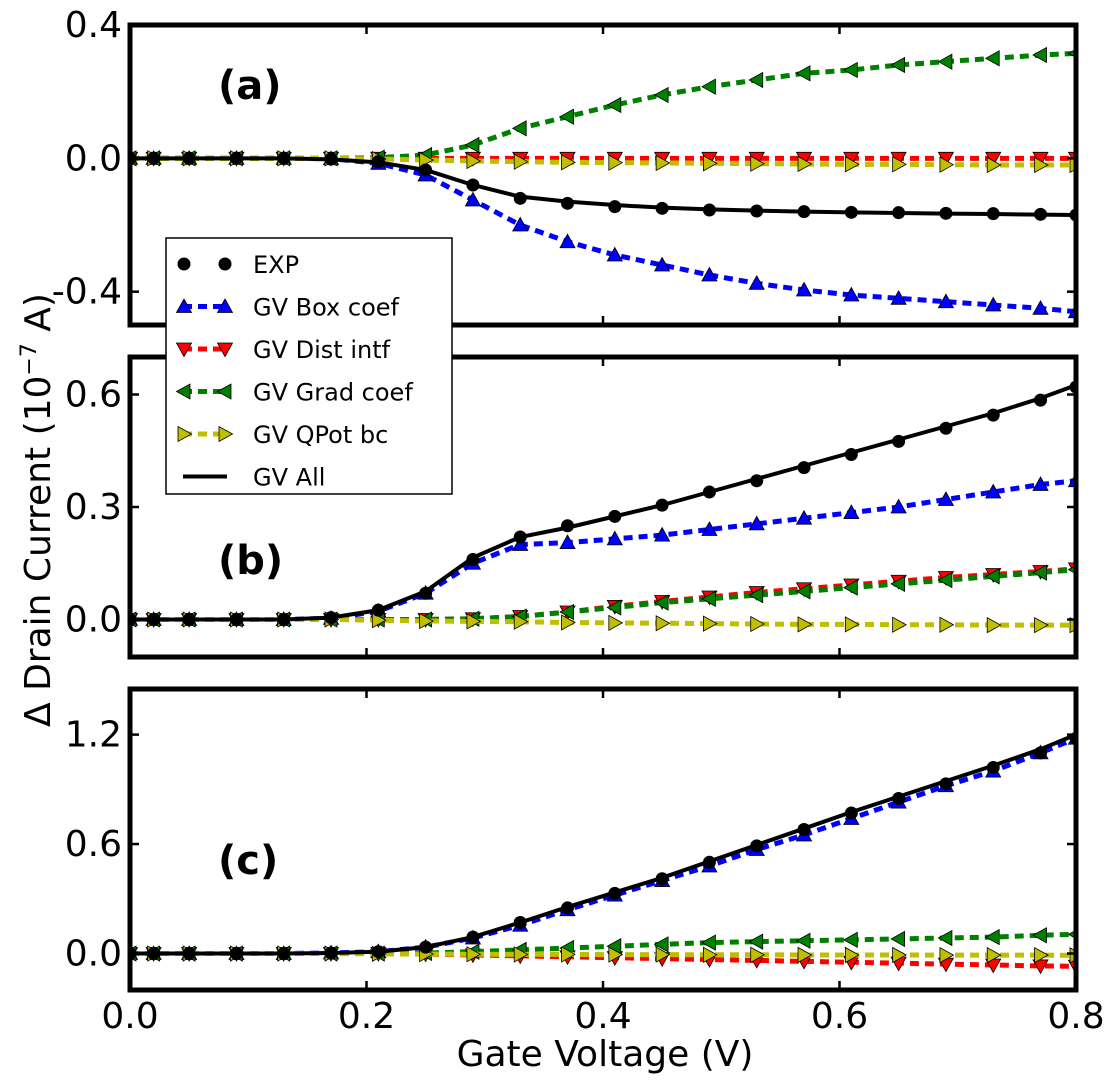 The image size is (1115, 1085). Describe the element at coordinates (605, 1054) in the screenshot. I see `x-axis-label: Gate Voltage (V)` at that location.